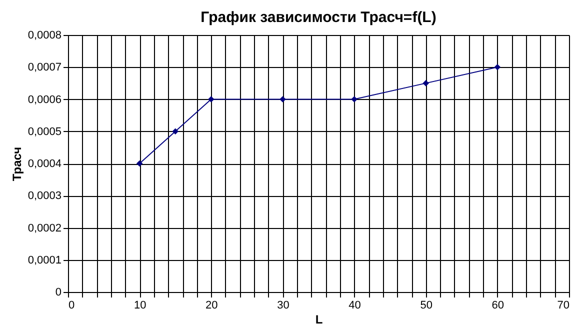 This screenshot has height=335, width=580. I want to click on x-tick-label: 20, so click(212, 306).